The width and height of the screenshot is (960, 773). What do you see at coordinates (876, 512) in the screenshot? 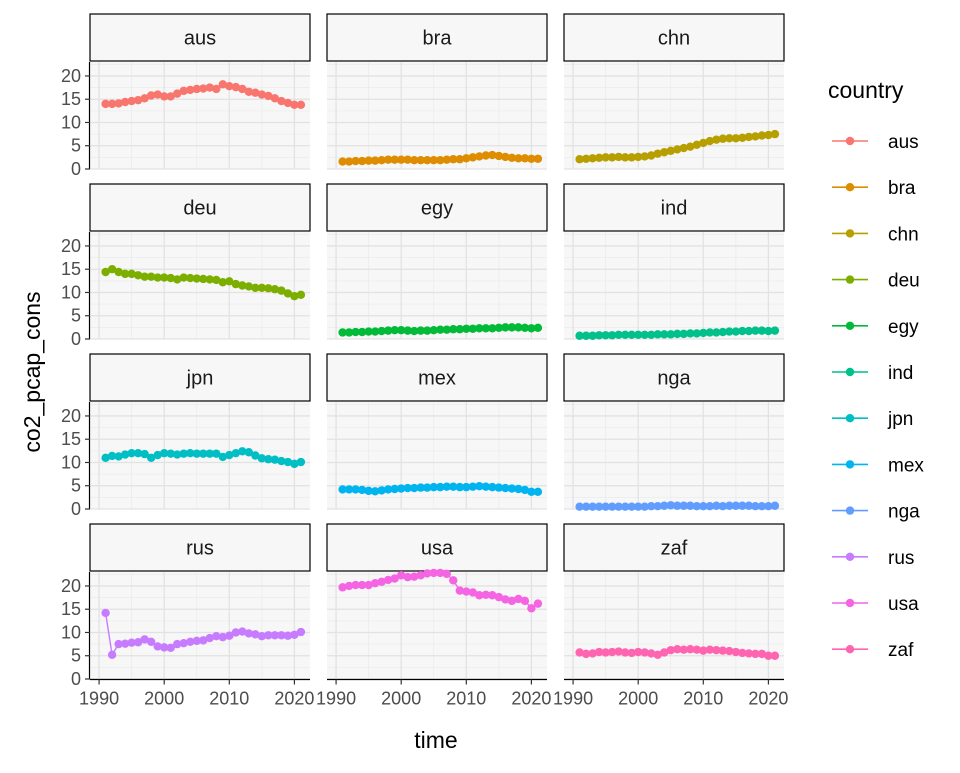
I see `legend-item-nga: nga` at bounding box center [876, 512].